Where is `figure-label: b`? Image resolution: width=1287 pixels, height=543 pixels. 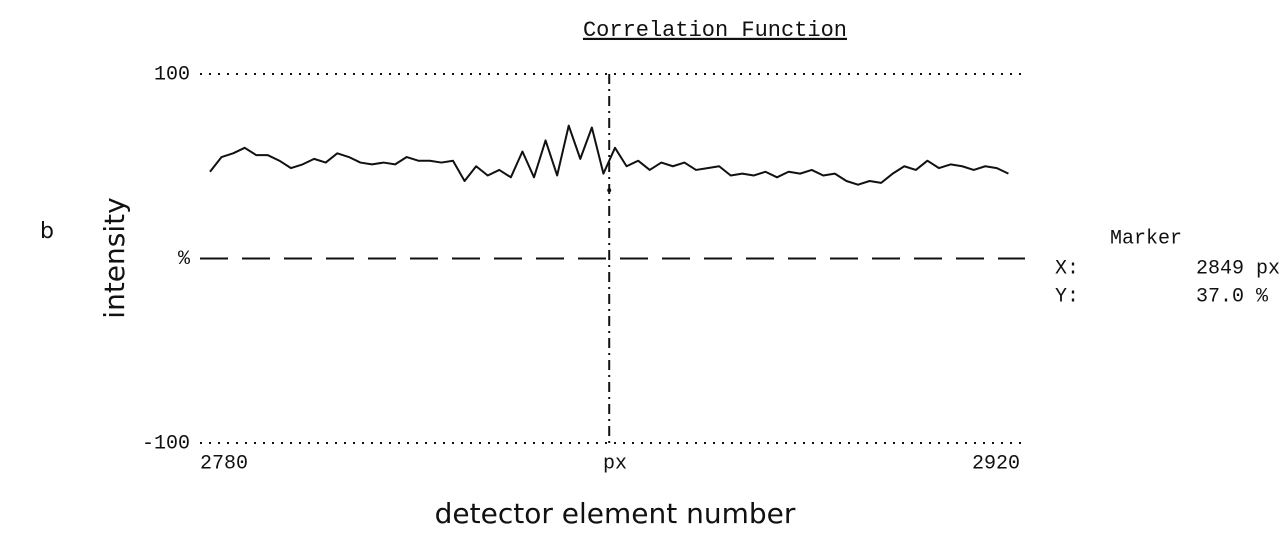
figure-label: b is located at coordinates (47, 231).